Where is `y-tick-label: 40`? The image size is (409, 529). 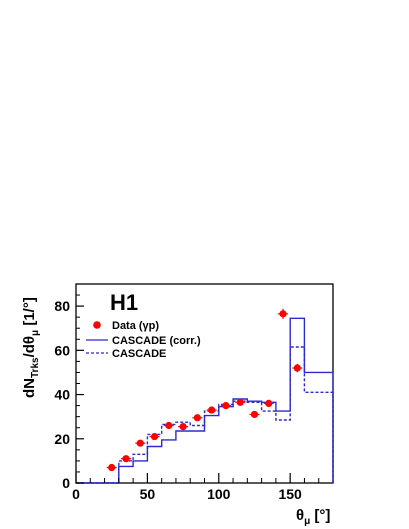
y-tick-label: 40 is located at coordinates (62, 395).